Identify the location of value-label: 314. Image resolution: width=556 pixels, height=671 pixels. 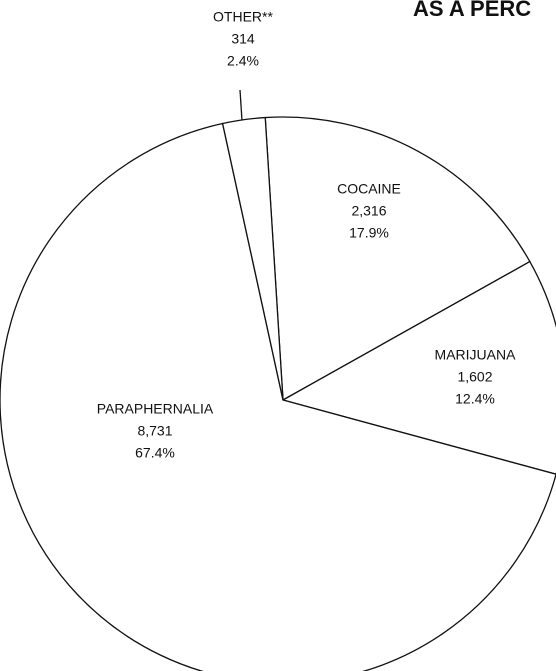
(243, 39).